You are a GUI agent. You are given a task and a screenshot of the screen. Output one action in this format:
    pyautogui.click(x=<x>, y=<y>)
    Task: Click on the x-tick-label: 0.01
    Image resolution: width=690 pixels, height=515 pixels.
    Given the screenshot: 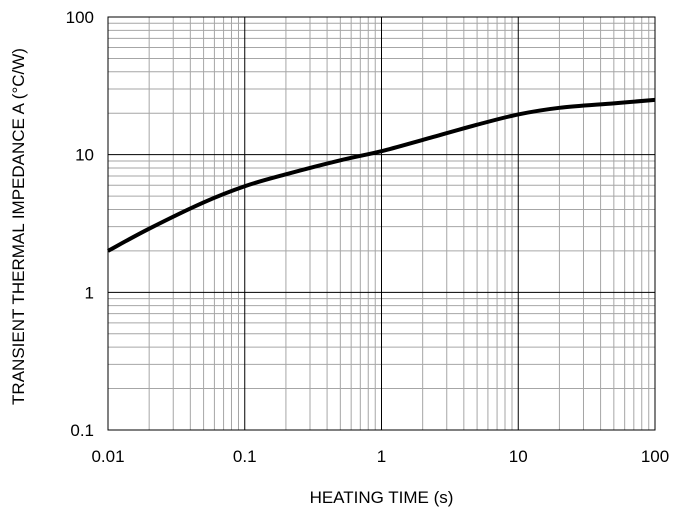 What is the action you would take?
    pyautogui.click(x=107, y=456)
    